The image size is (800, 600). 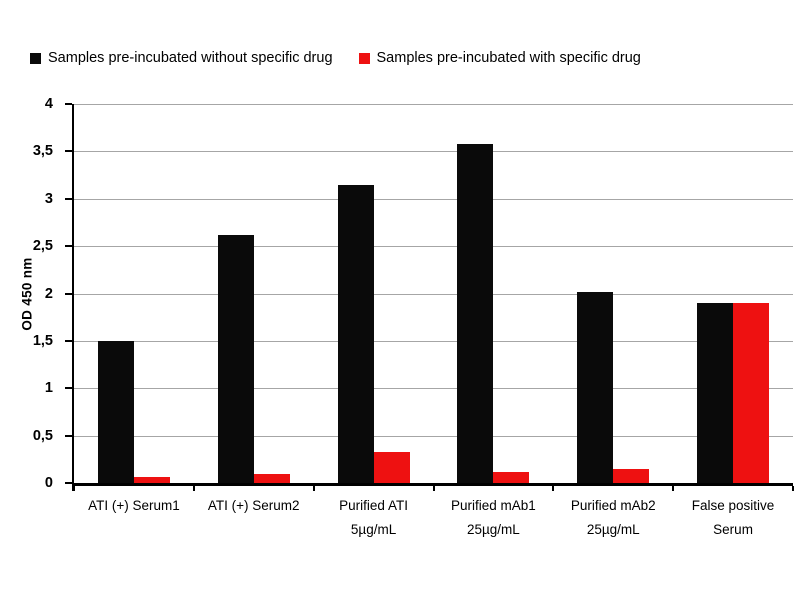 I want to click on x-tick-label: Purified ATI 5µg/mL, so click(x=373, y=518).